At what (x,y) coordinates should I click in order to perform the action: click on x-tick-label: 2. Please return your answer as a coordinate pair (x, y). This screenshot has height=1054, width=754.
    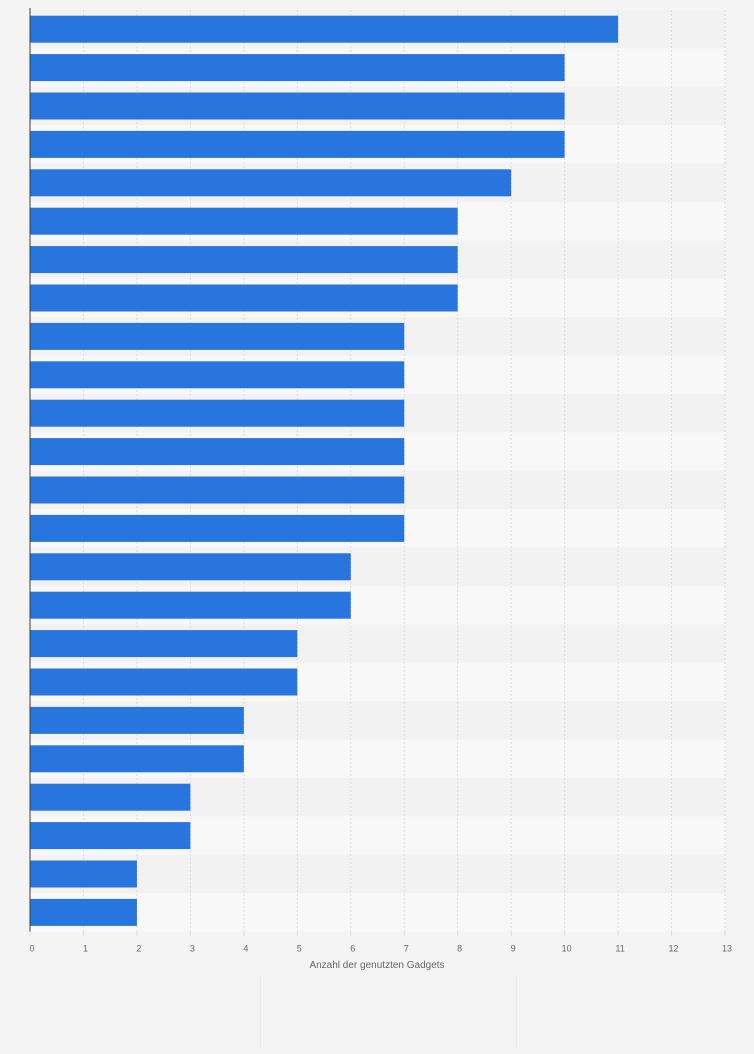
    Looking at the image, I should click on (138, 949).